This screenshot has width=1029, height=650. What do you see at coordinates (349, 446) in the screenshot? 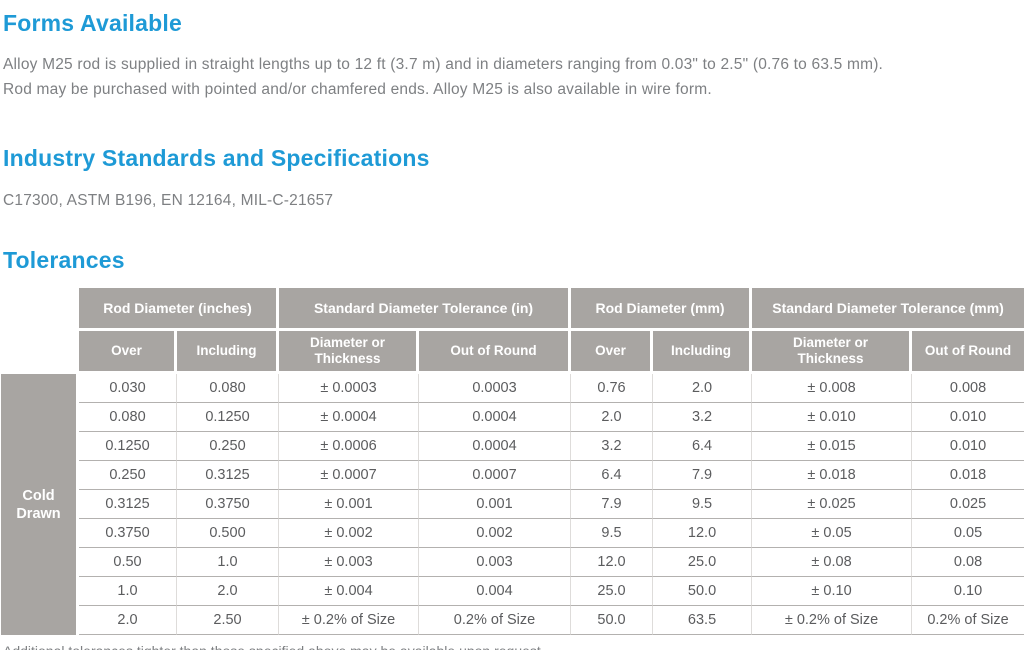
I see `table-cell: ± 0.0006` at bounding box center [349, 446].